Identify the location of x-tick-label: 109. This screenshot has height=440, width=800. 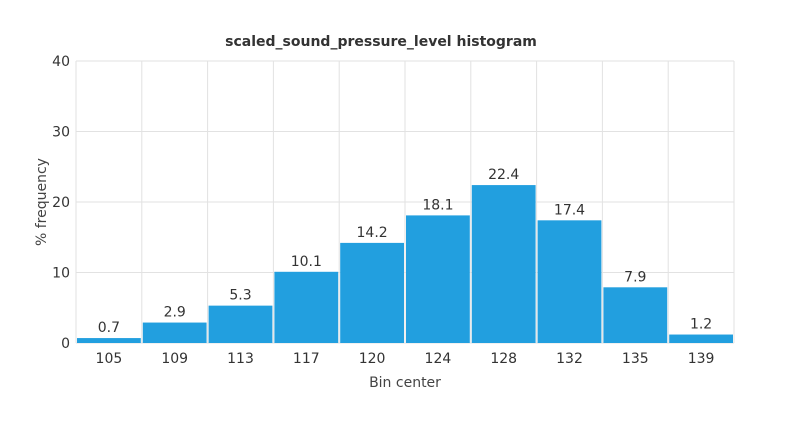
(174, 359).